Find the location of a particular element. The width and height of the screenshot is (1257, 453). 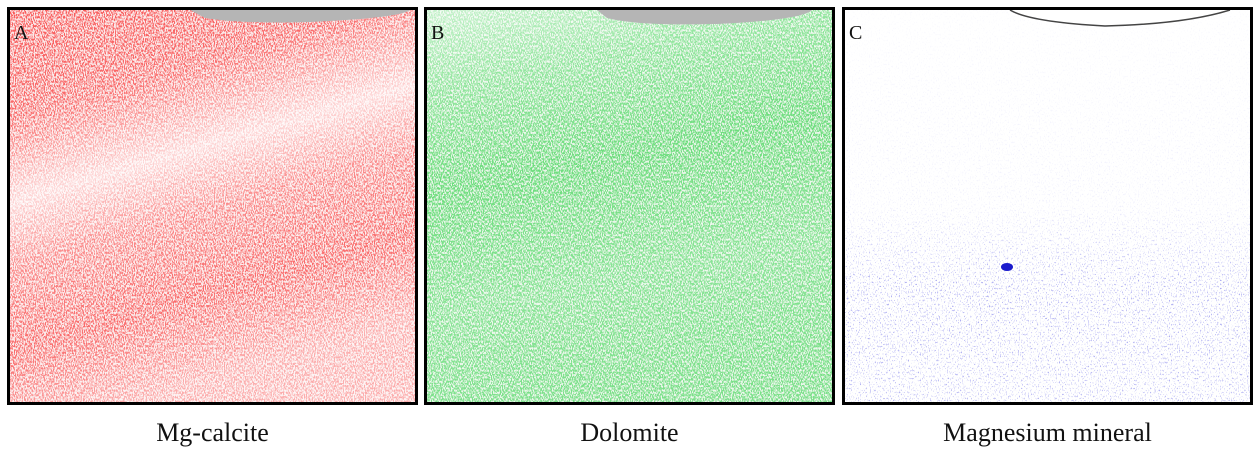

panel-label: A is located at coordinates (21, 33).